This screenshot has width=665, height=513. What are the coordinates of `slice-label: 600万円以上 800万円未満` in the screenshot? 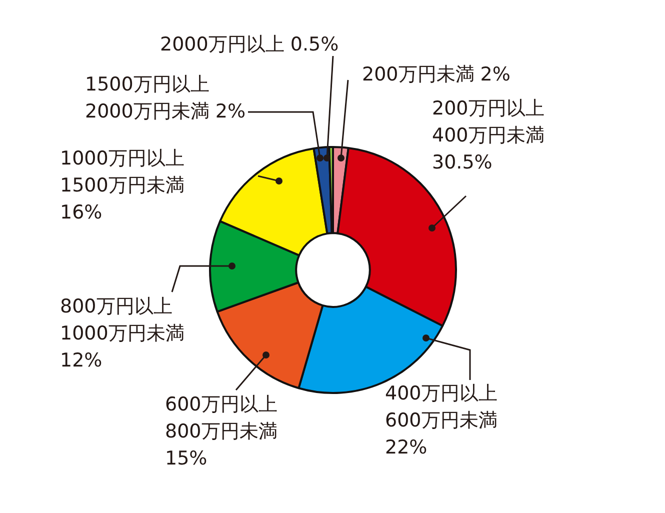 It's located at (221, 417).